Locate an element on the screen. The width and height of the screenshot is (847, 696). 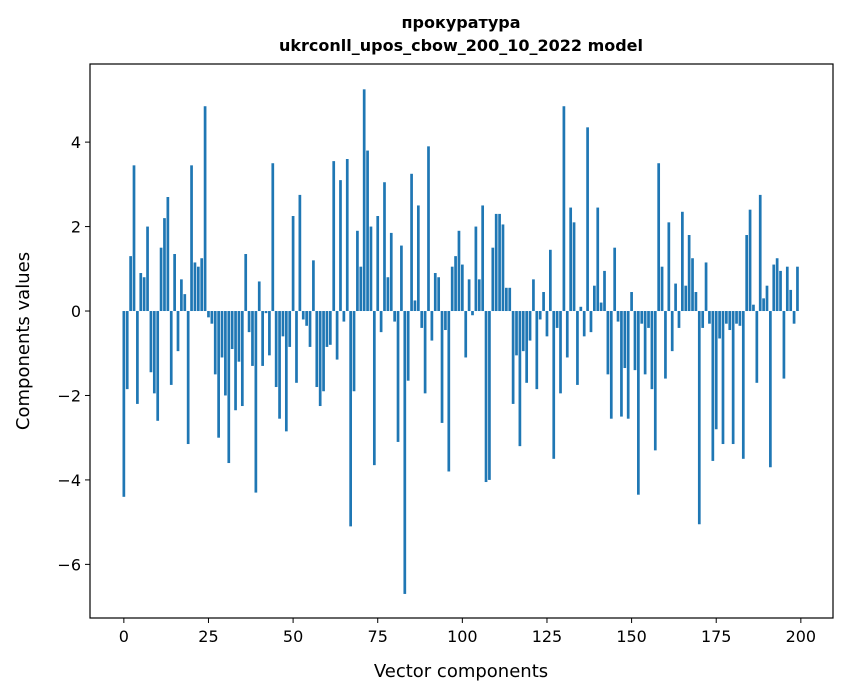
x-axis: 0 25 50 75 100 125 150 175 200 is located at coordinates (467, 632).